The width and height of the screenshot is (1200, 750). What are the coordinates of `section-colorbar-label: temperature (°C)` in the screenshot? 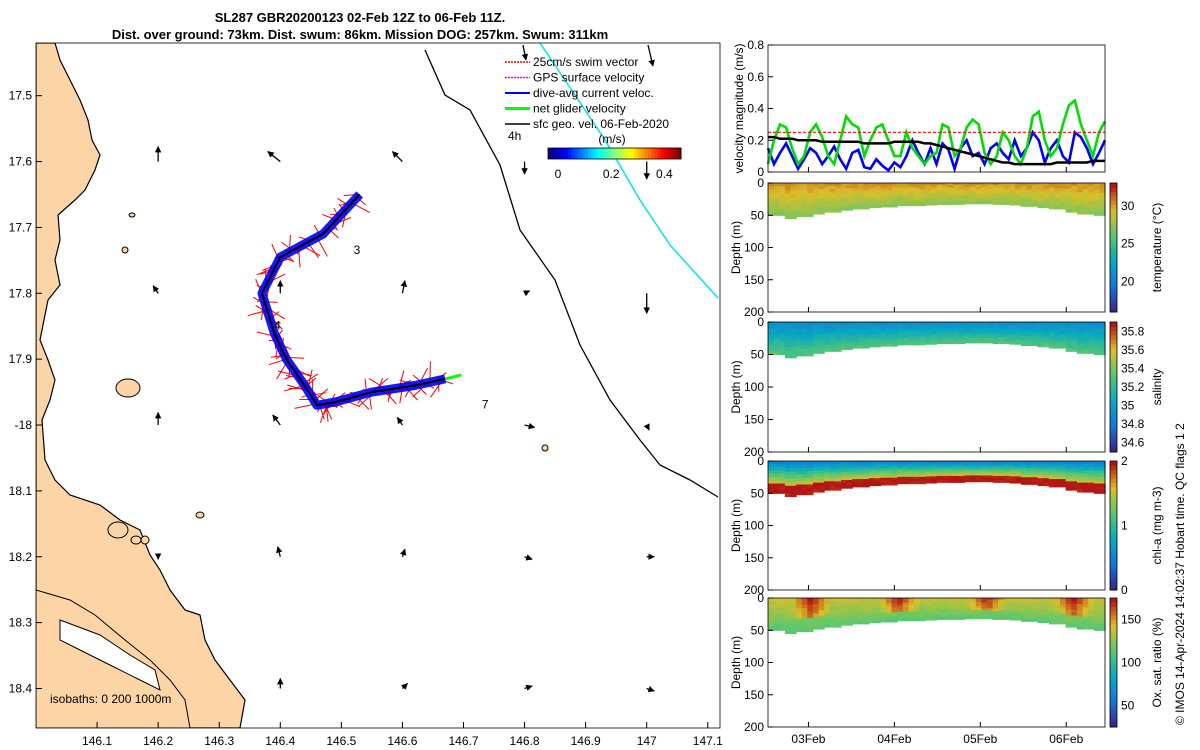 It's located at (1157, 248).